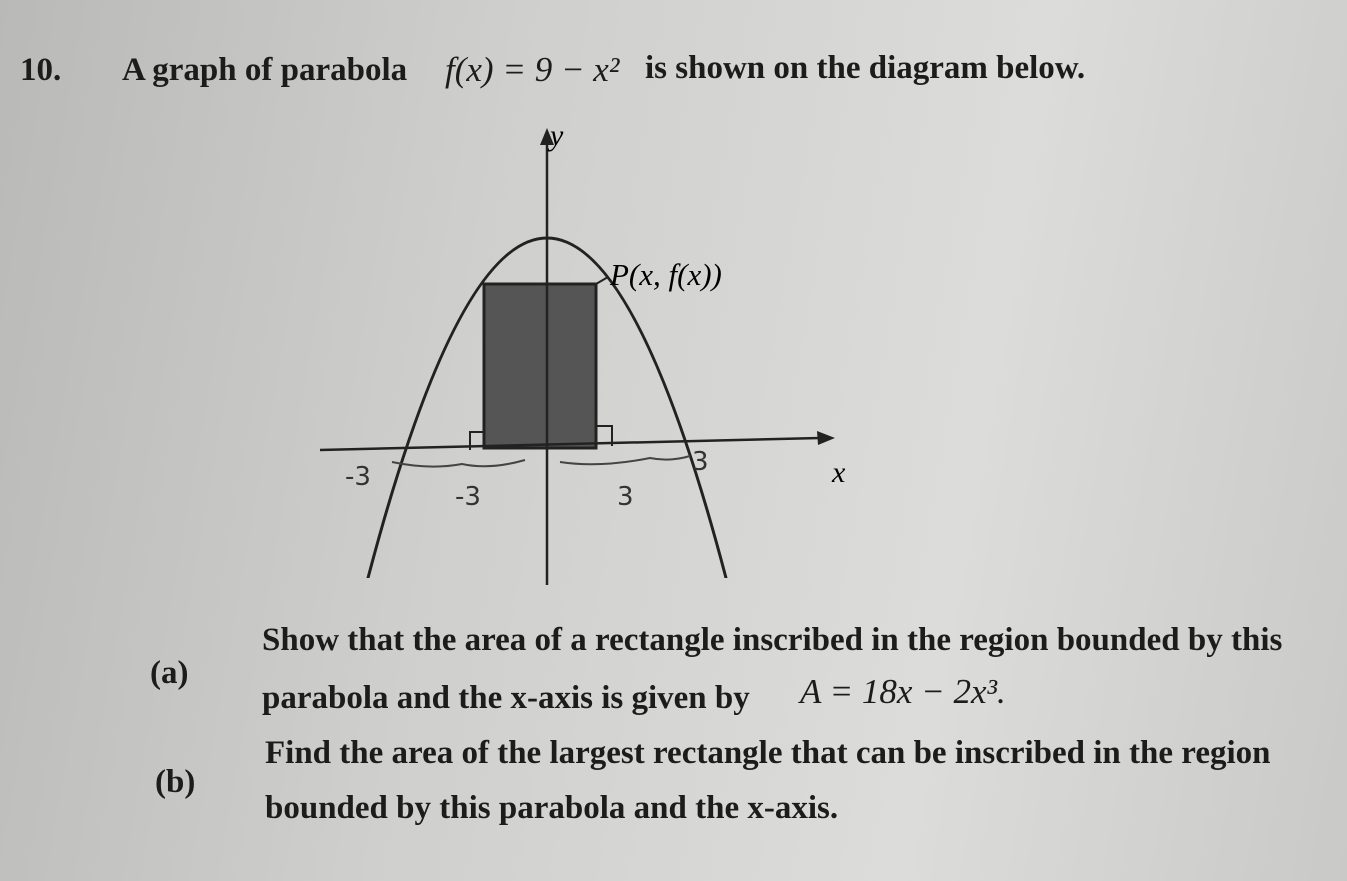 The image size is (1347, 881). What do you see at coordinates (838, 472) in the screenshot?
I see `x-label: x` at bounding box center [838, 472].